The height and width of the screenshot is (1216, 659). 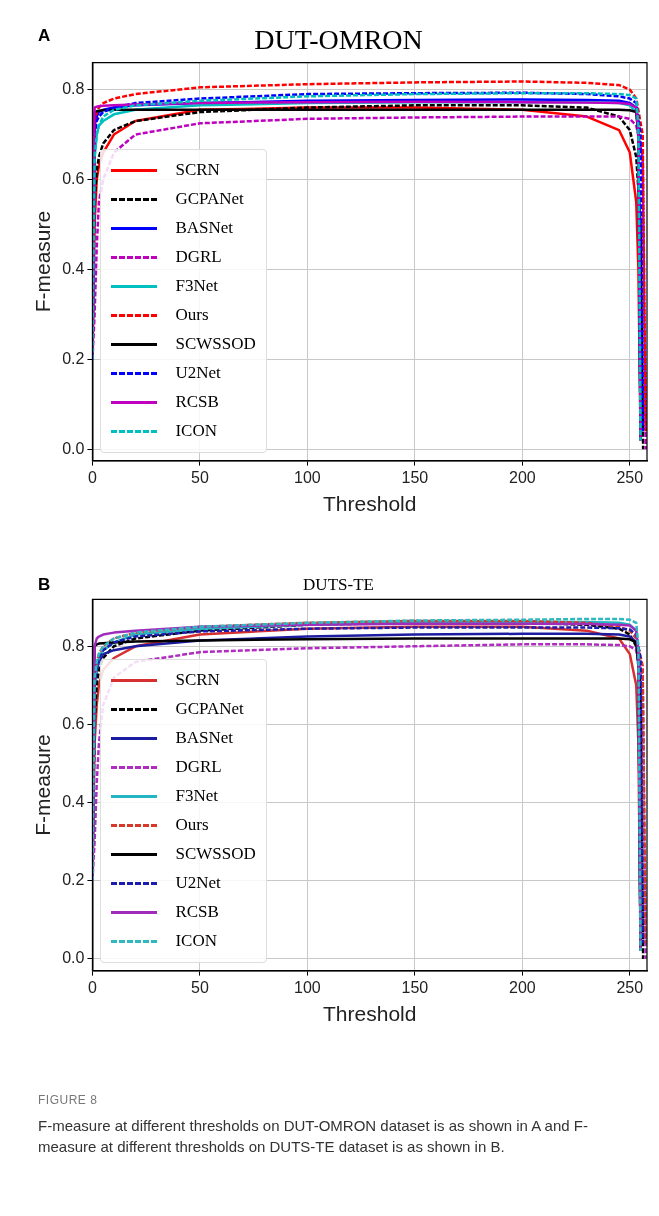 I want to click on text: F-measure at different thresholds on DUT-OMRON dataset is as shown in A and F-measure at different thresholds on DUTS-TE dataset is as shown in B., so click(x=313, y=1136).